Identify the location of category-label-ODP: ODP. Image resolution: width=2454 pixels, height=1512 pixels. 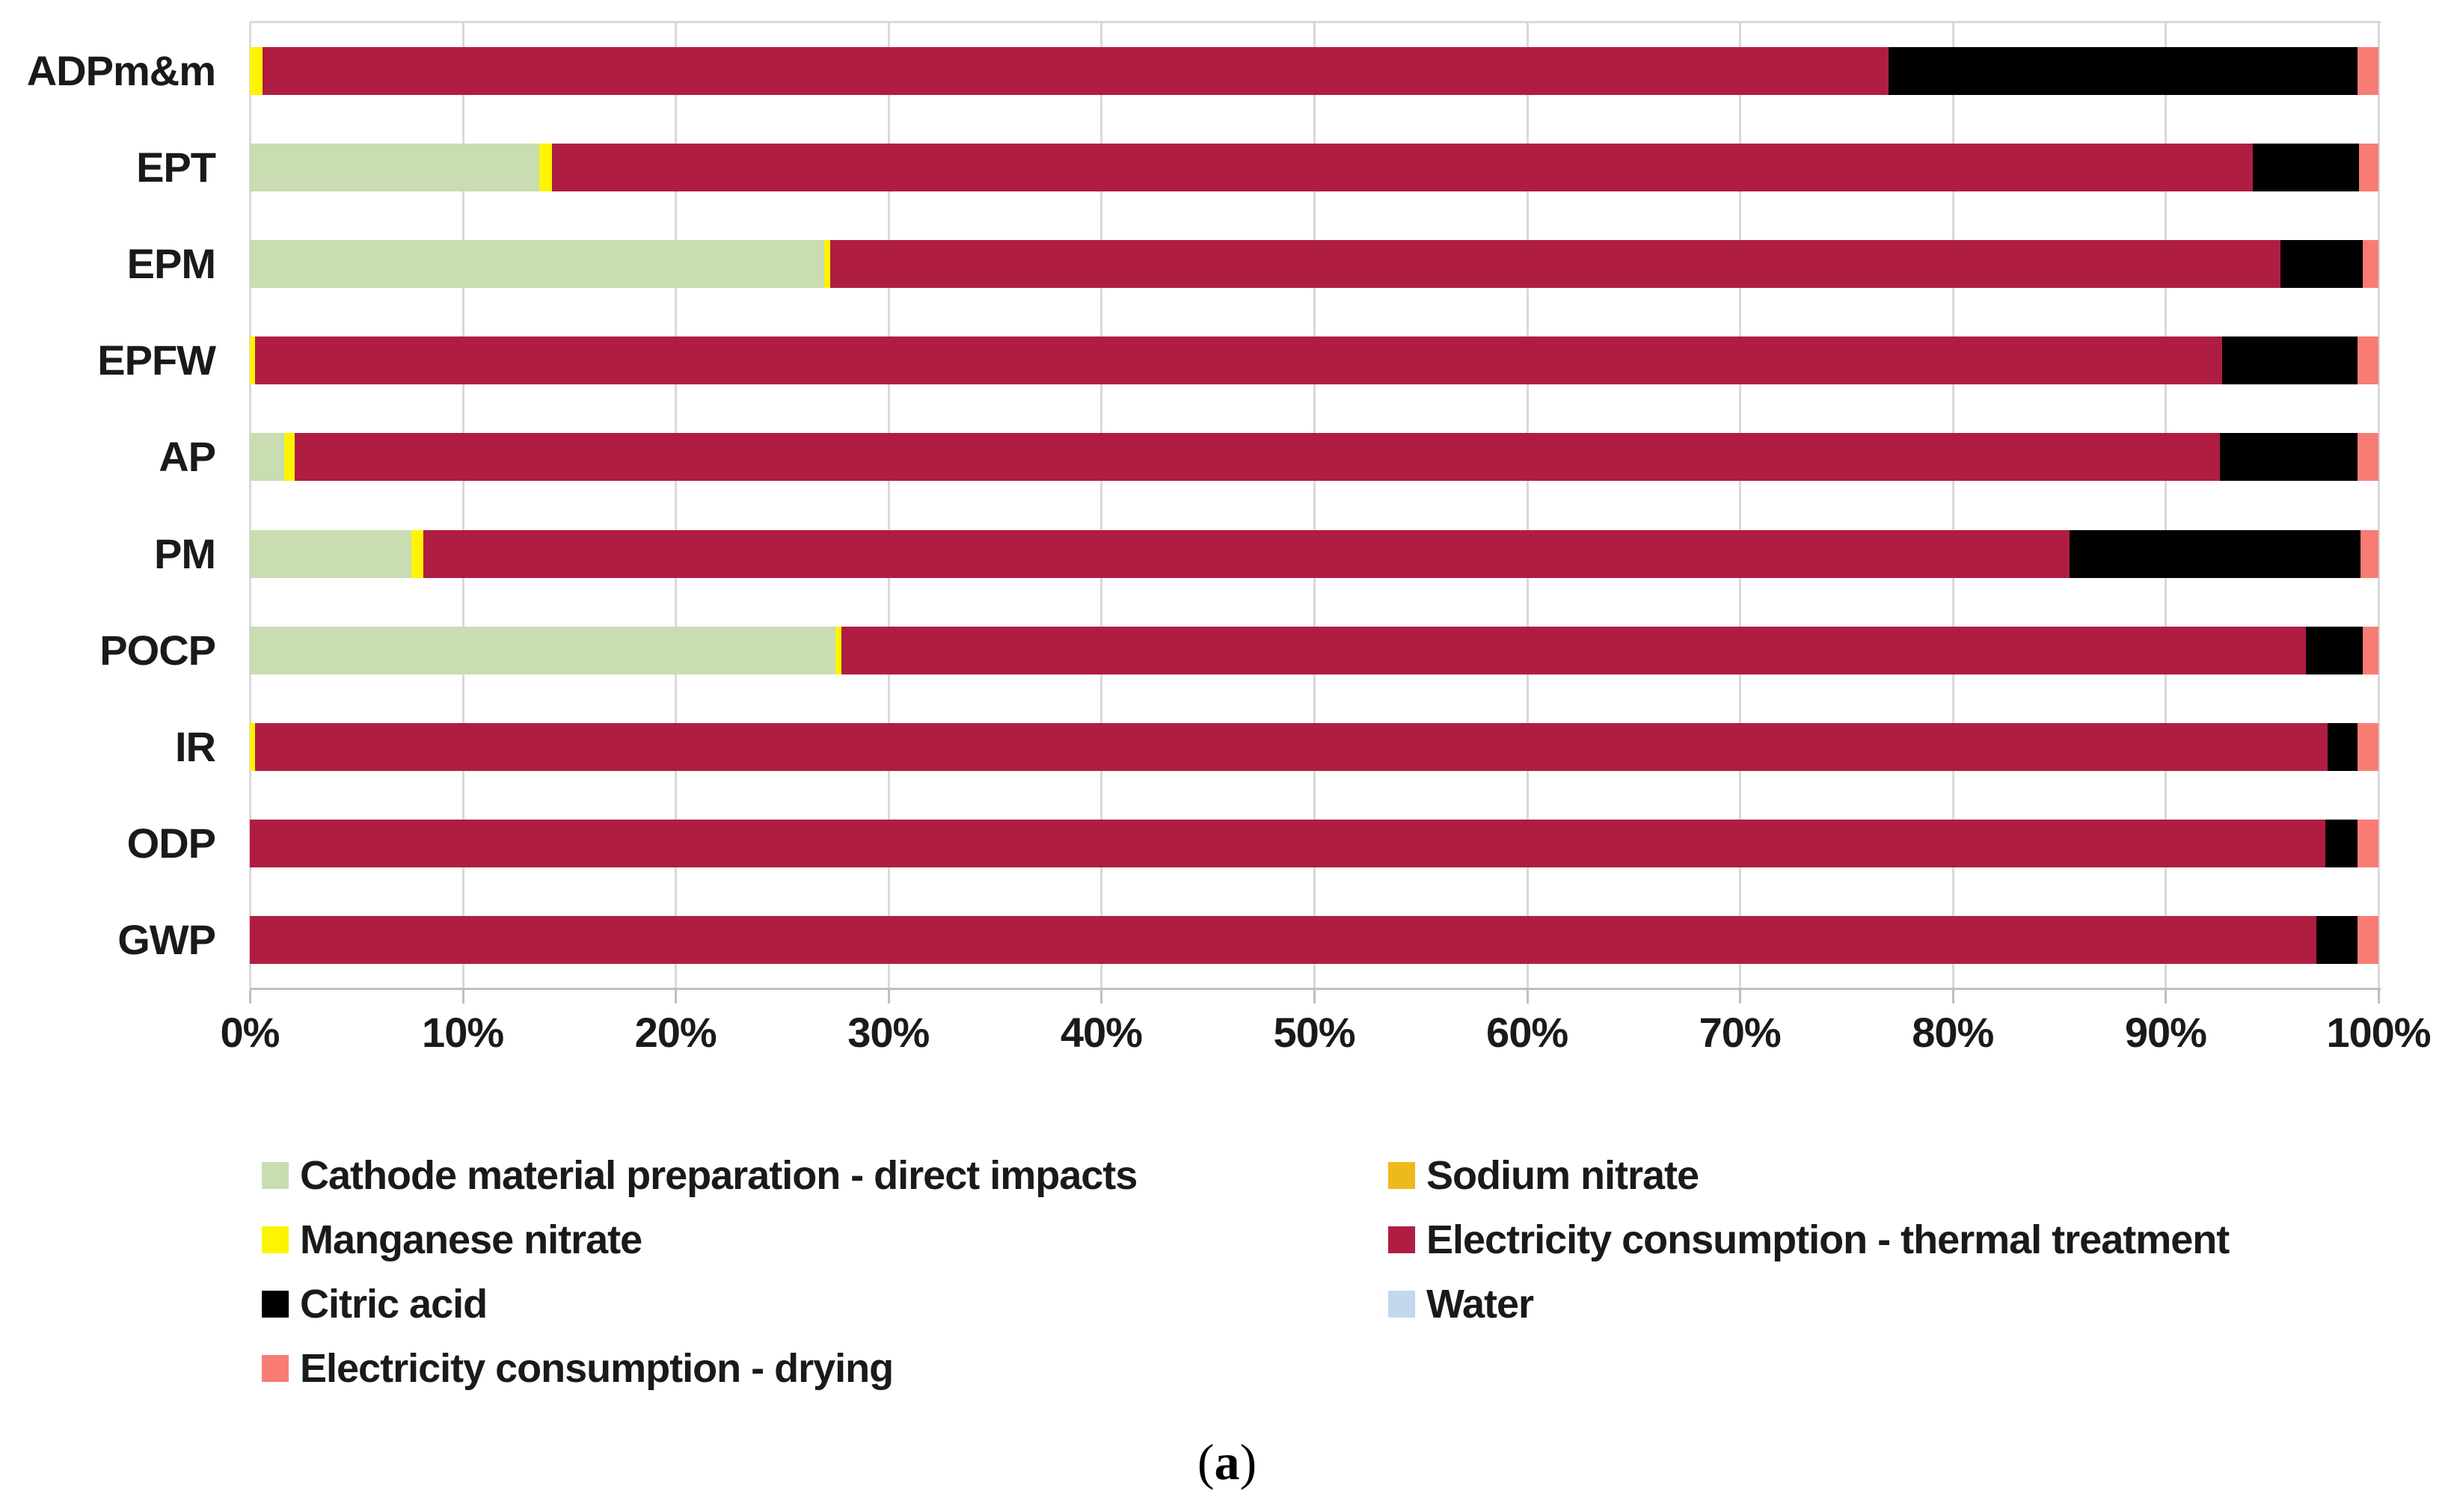
(171, 843).